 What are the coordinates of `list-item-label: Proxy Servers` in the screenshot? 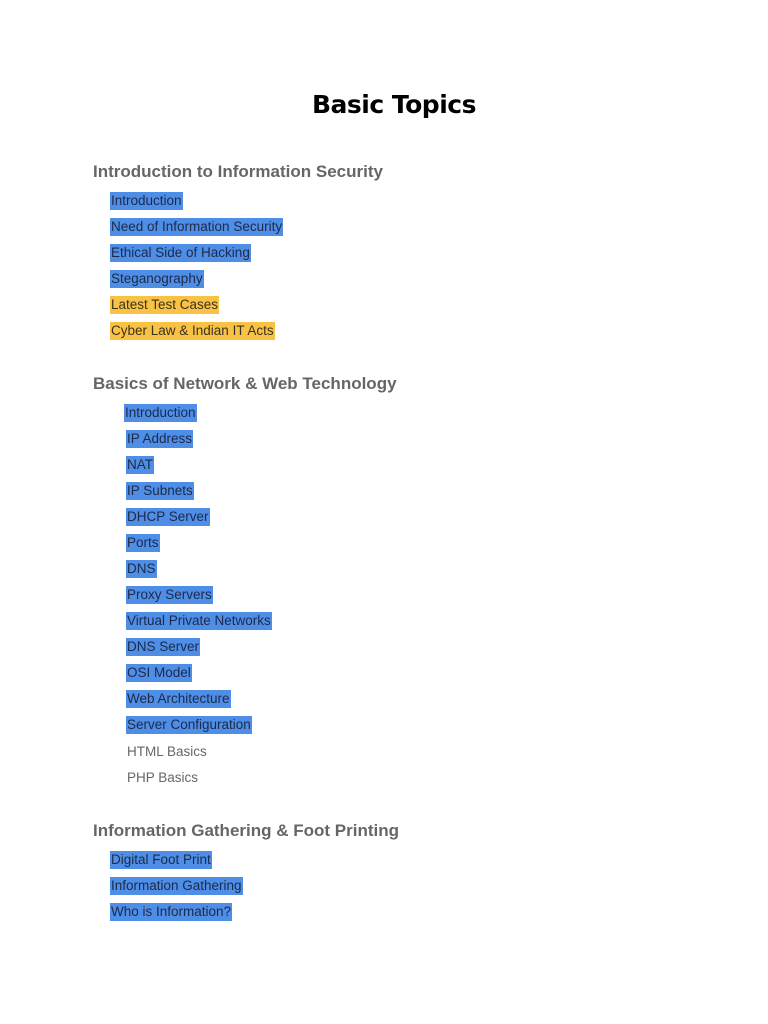 It's located at (169, 595).